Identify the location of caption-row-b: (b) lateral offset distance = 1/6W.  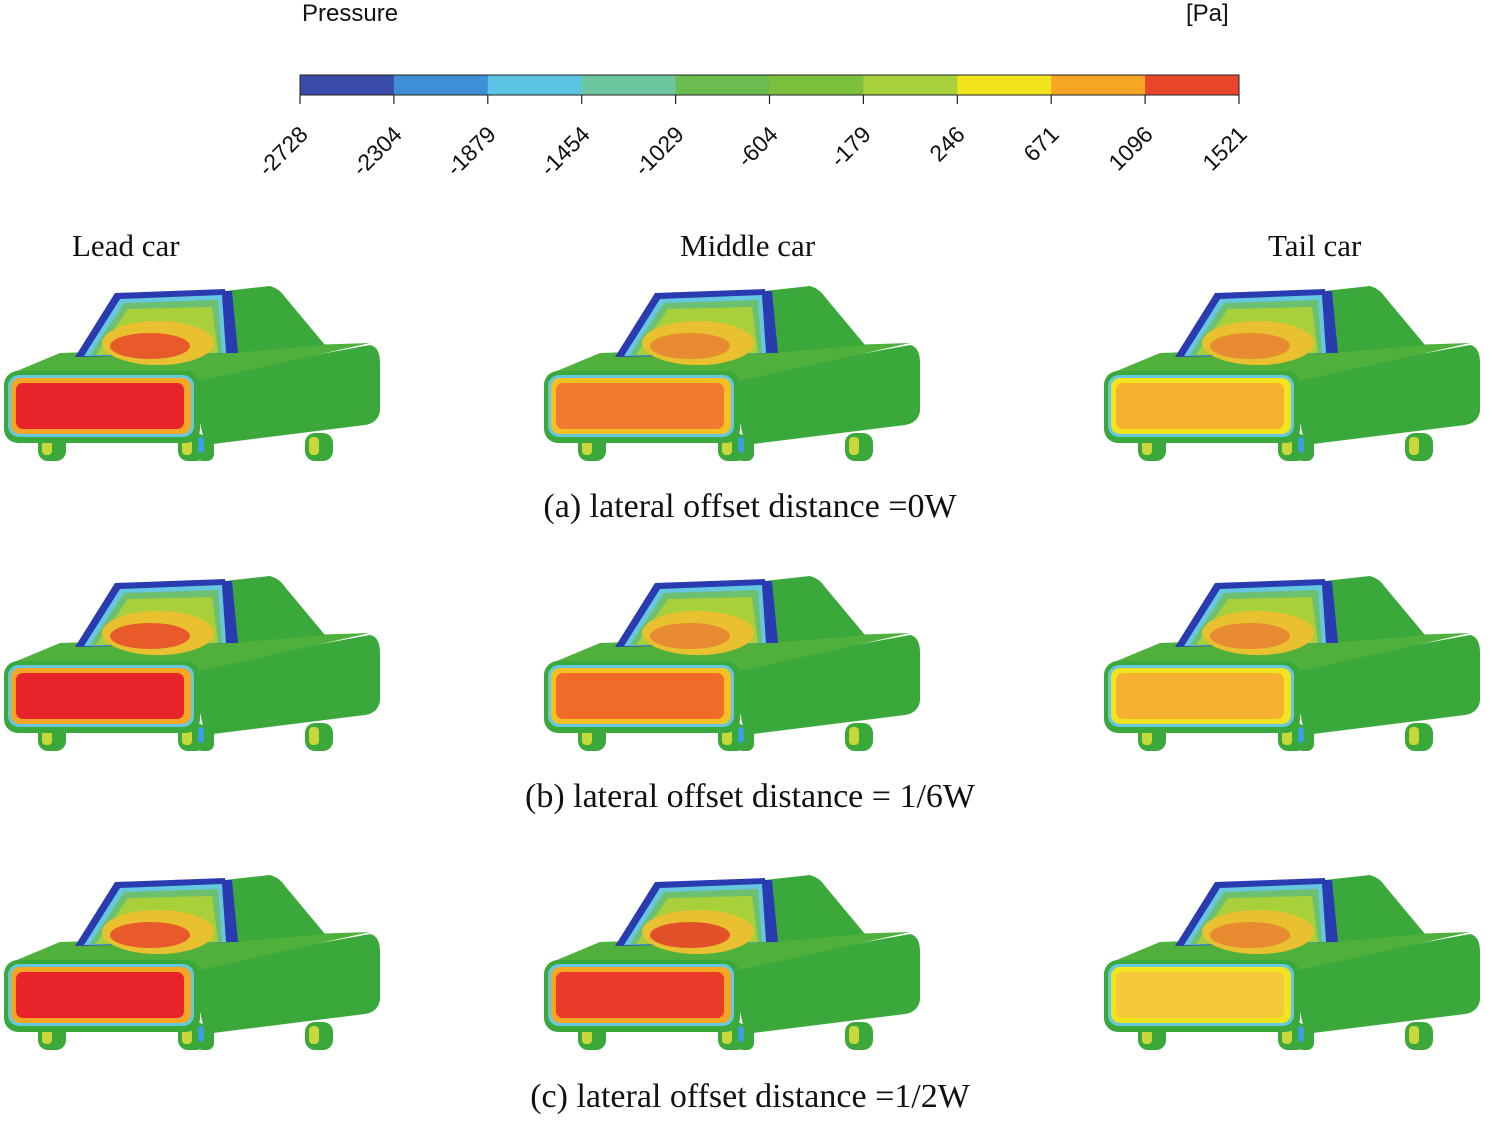
(750, 796).